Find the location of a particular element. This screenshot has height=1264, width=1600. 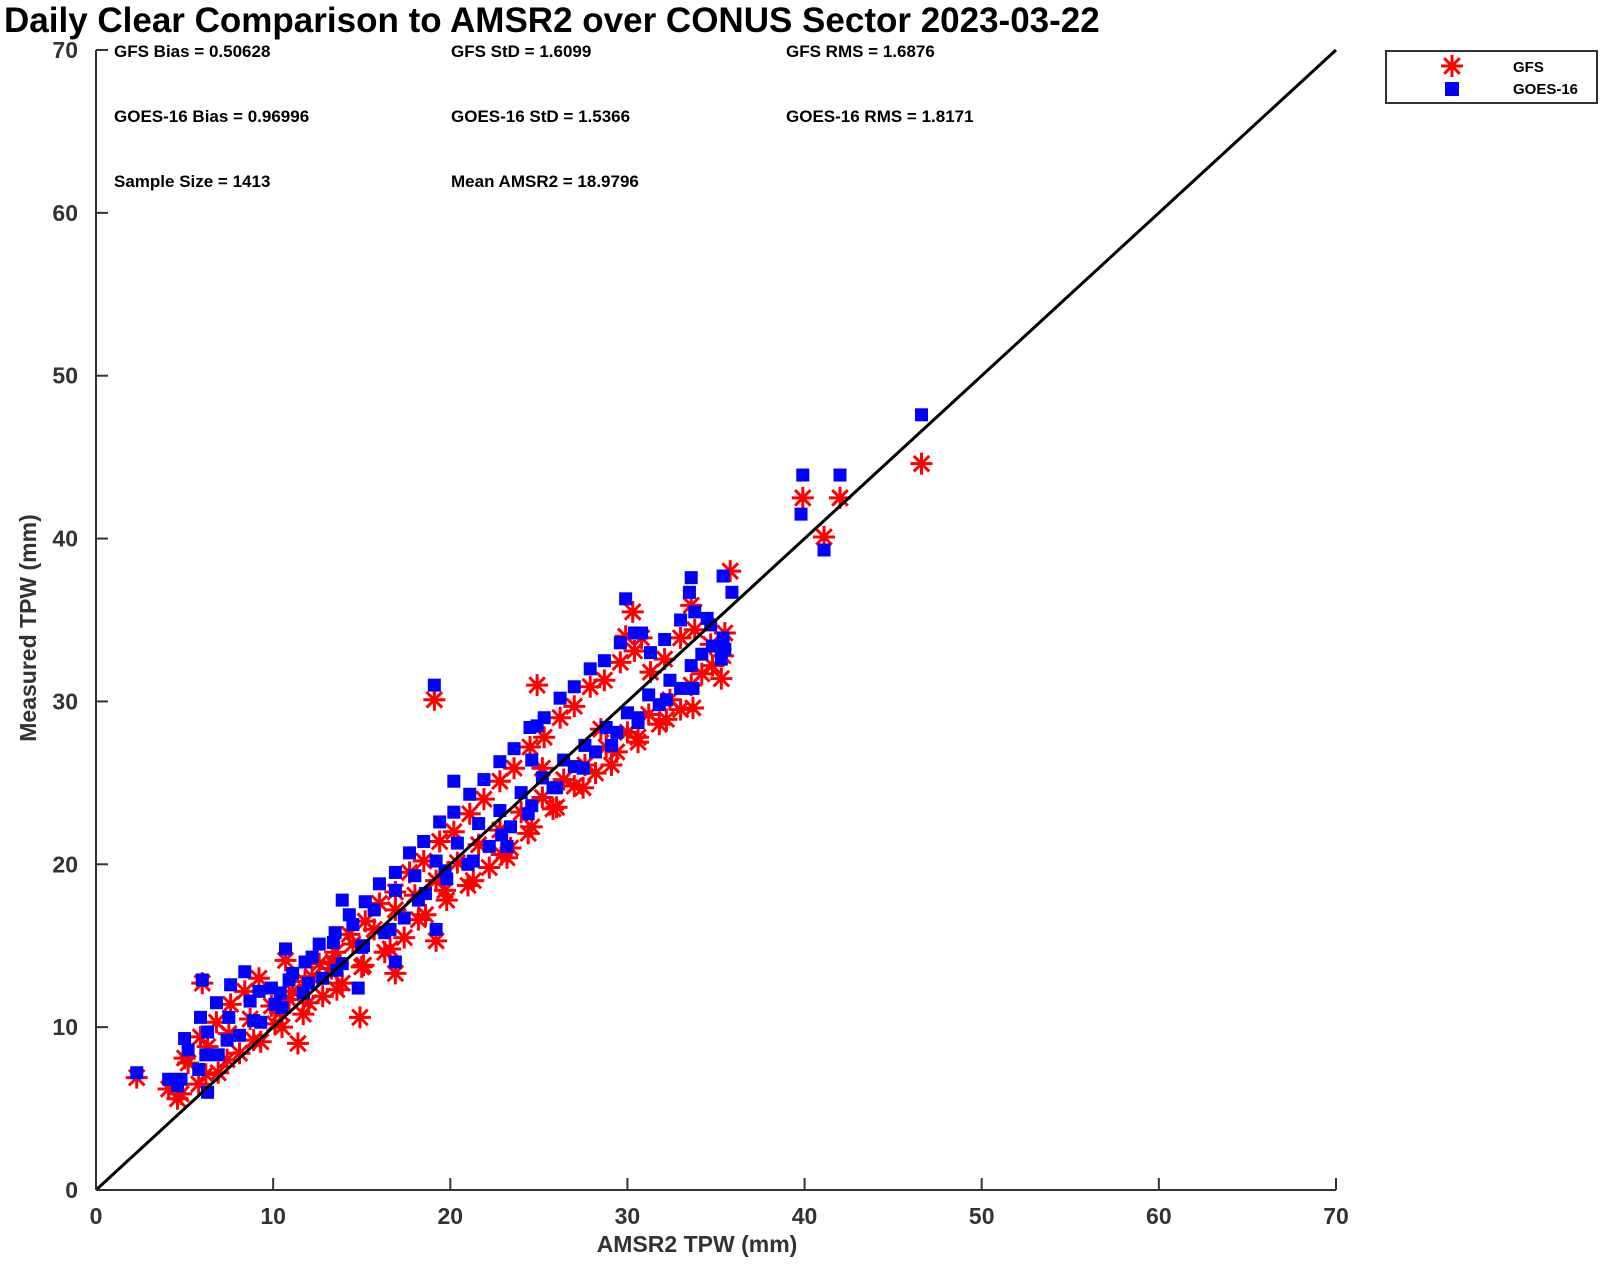

y-tick-label: 20 is located at coordinates (65, 864).